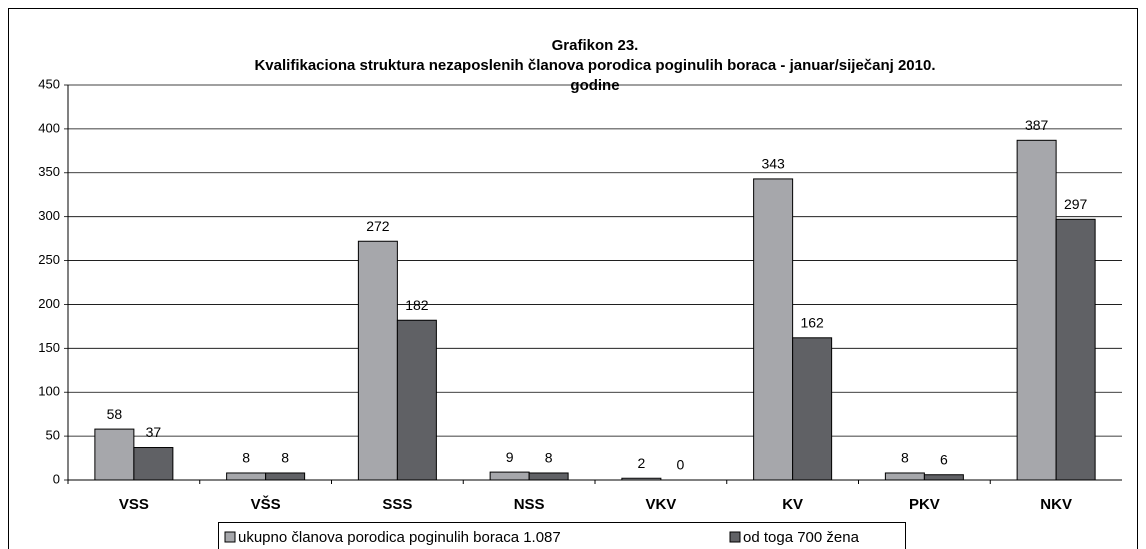 The height and width of the screenshot is (549, 1146). What do you see at coordinates (49, 215) in the screenshot?
I see `y-tick-label: 300` at bounding box center [49, 215].